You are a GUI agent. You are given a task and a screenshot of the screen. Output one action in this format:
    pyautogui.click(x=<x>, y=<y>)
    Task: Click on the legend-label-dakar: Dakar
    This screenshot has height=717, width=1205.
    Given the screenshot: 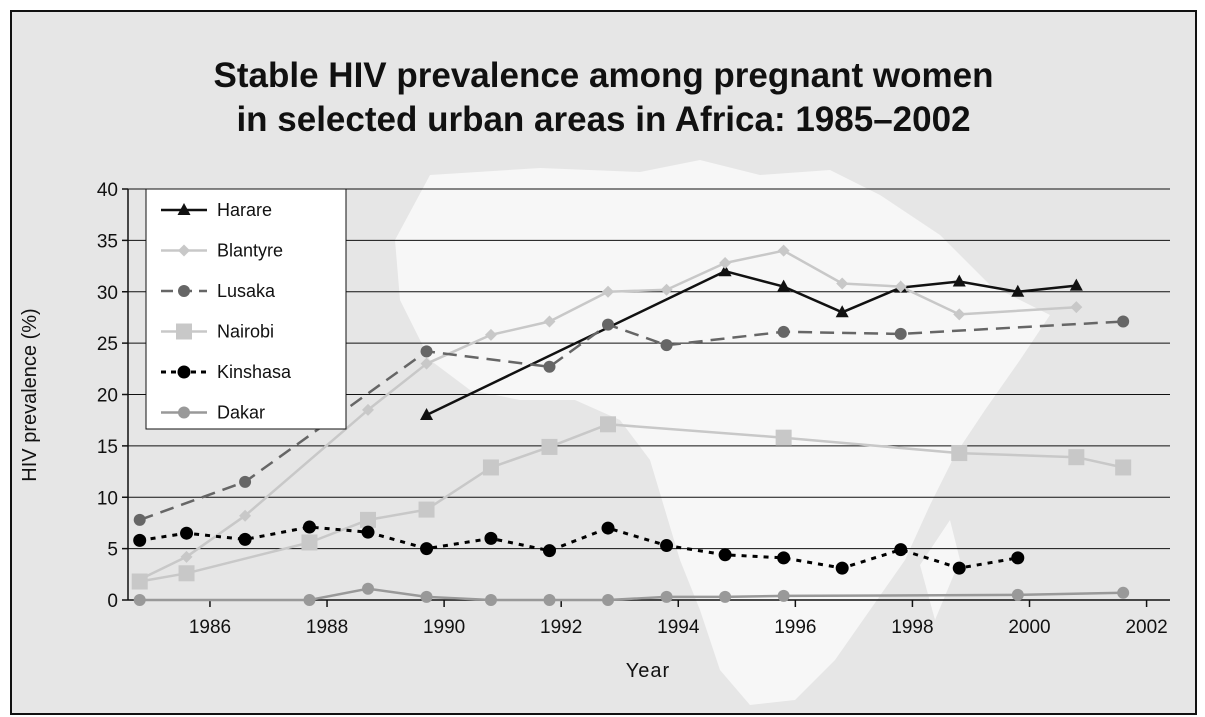 What is the action you would take?
    pyautogui.click(x=241, y=413)
    